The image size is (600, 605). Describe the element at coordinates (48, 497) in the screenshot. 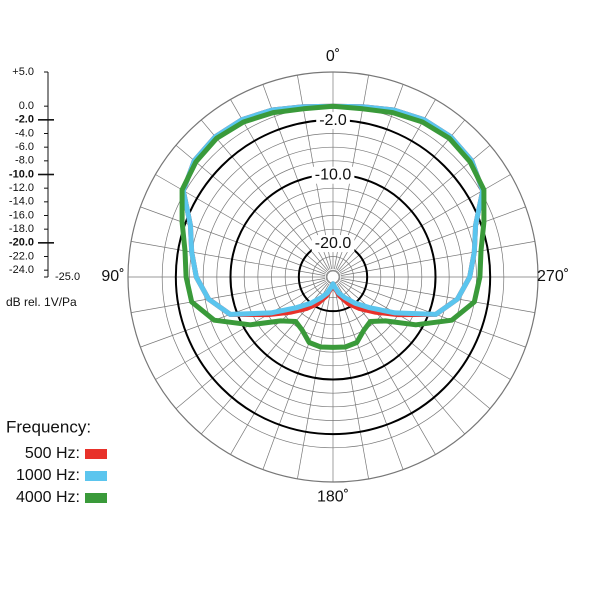

I see `legend-label: 4000 Hz:` at that location.